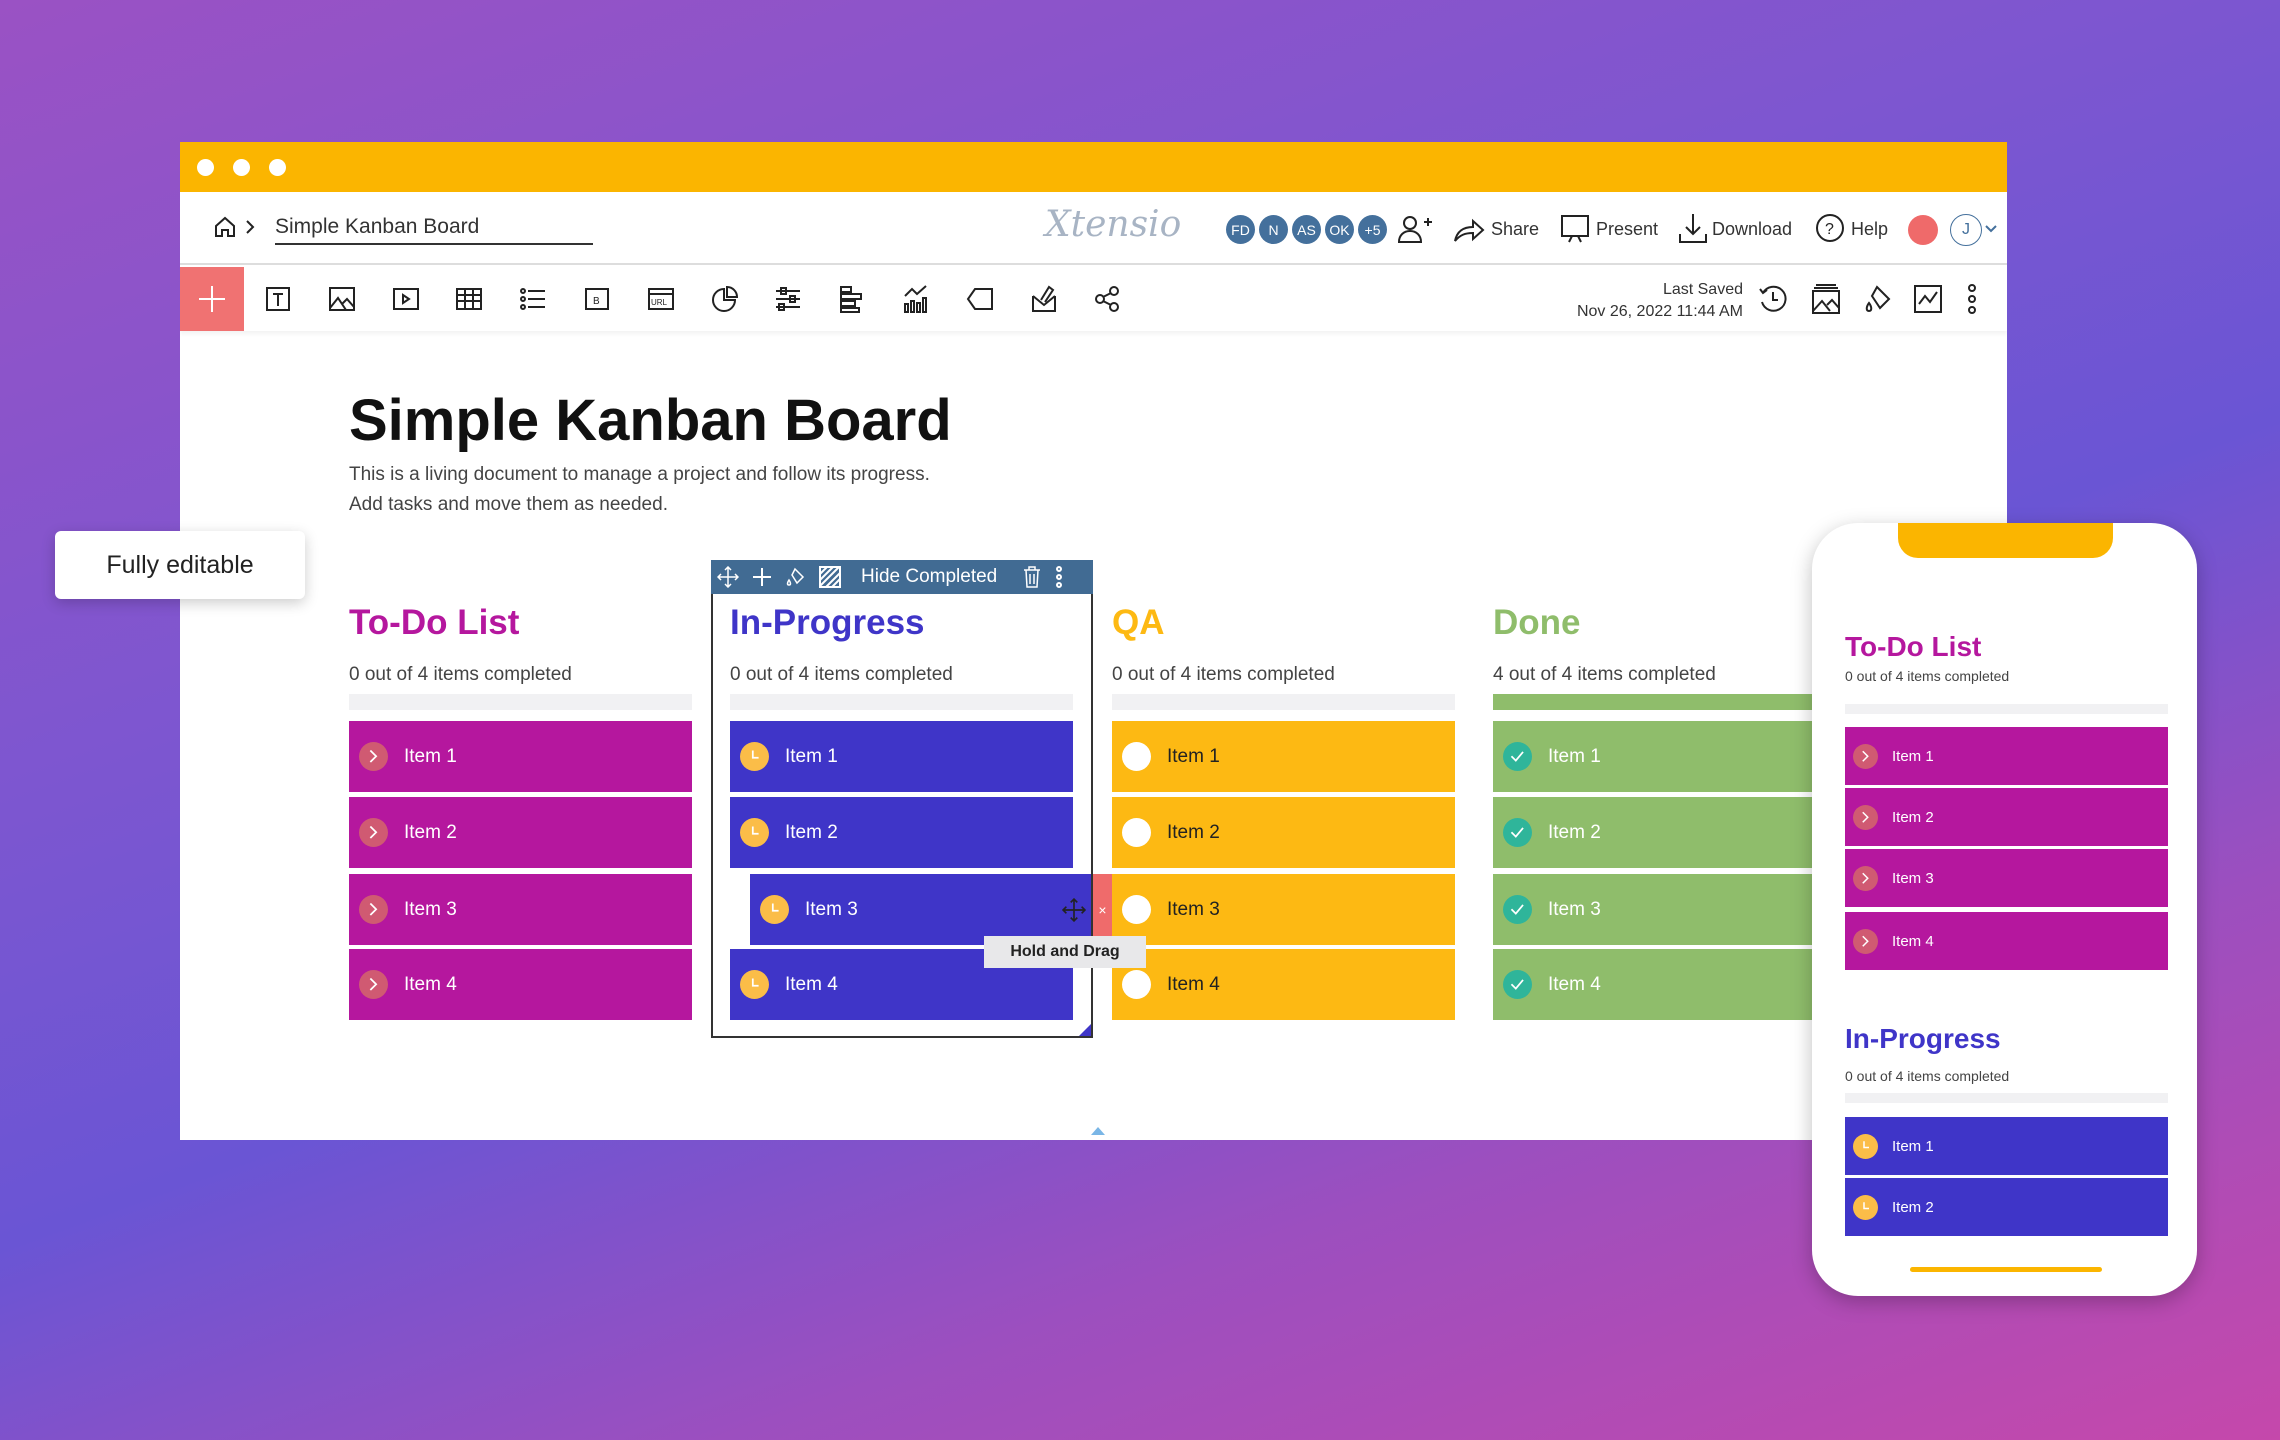 Image resolution: width=2280 pixels, height=1440 pixels. What do you see at coordinates (212, 299) in the screenshot?
I see `add-block-button` at bounding box center [212, 299].